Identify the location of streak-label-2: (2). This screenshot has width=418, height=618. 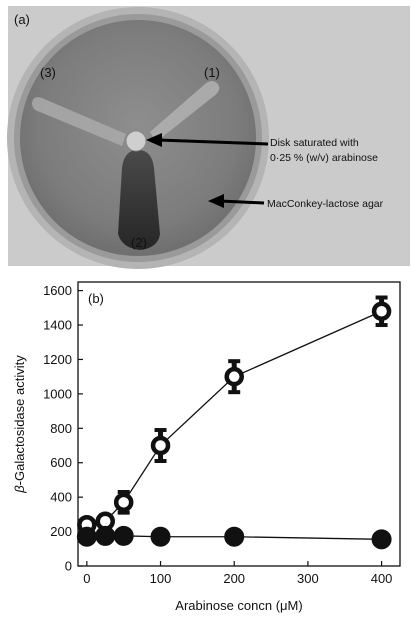
(139, 242).